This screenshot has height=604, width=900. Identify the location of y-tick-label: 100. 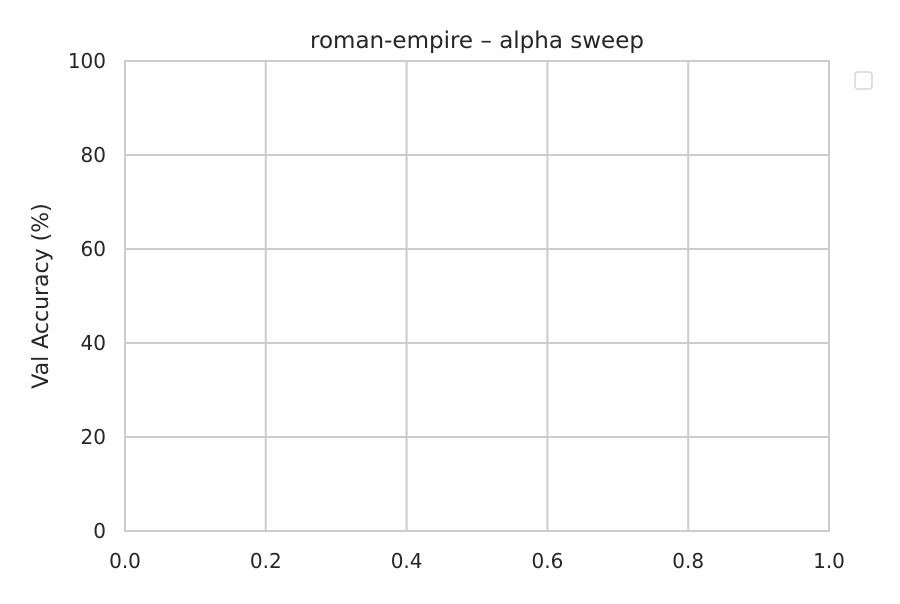
(87, 61).